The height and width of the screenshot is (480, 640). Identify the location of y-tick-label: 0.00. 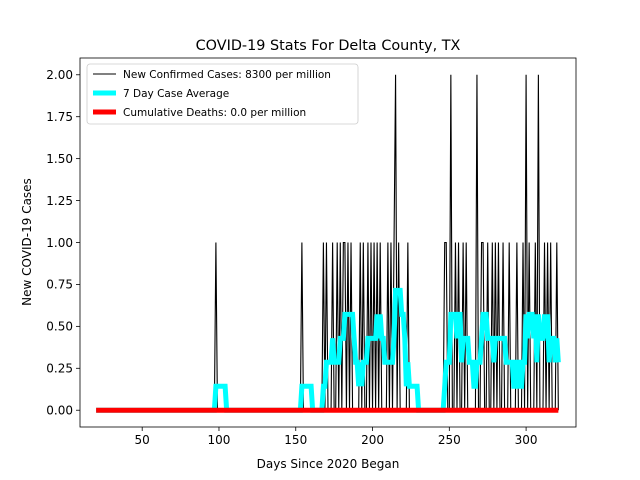
(59, 411).